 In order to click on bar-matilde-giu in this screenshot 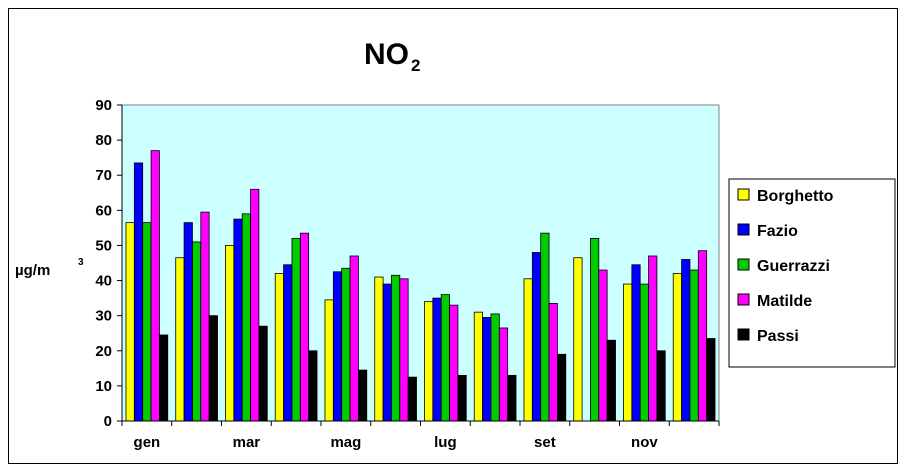, I will do `click(404, 350)`.